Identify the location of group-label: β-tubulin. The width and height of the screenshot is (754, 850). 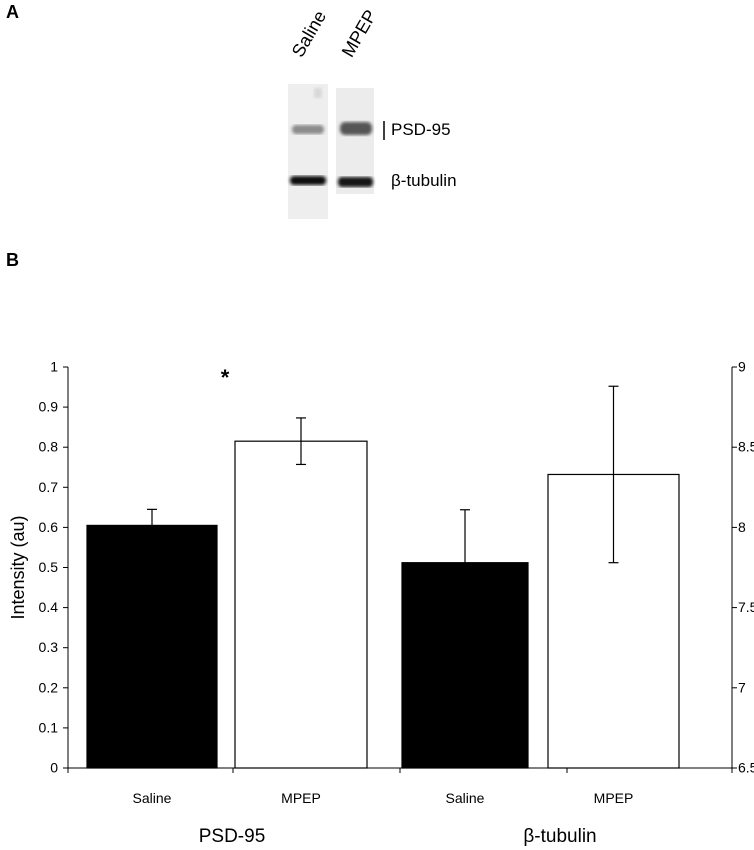
(559, 836).